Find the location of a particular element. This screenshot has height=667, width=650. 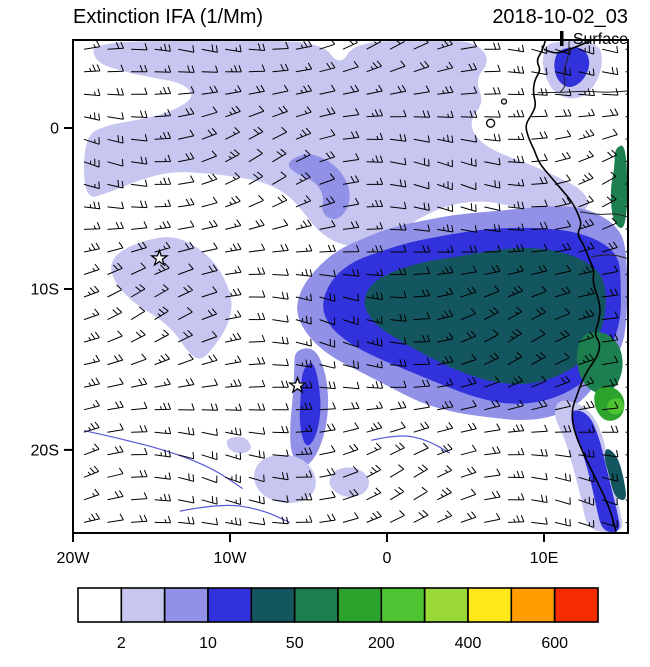

y-axis-tick-label: 0 is located at coordinates (54, 129).